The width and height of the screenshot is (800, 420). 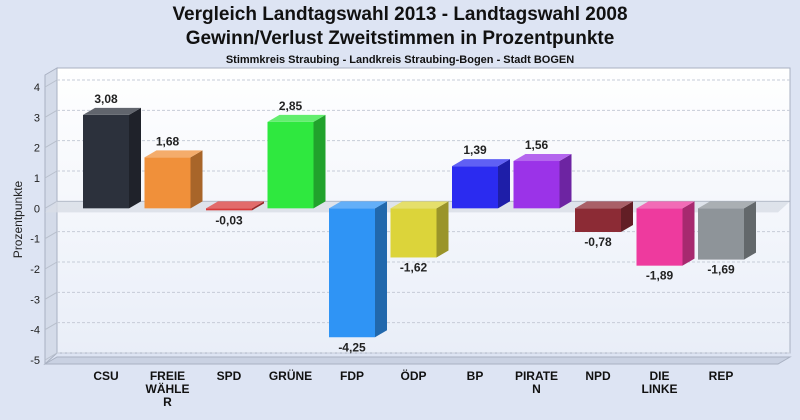 What do you see at coordinates (475, 150) in the screenshot?
I see `data-label: 1,39` at bounding box center [475, 150].